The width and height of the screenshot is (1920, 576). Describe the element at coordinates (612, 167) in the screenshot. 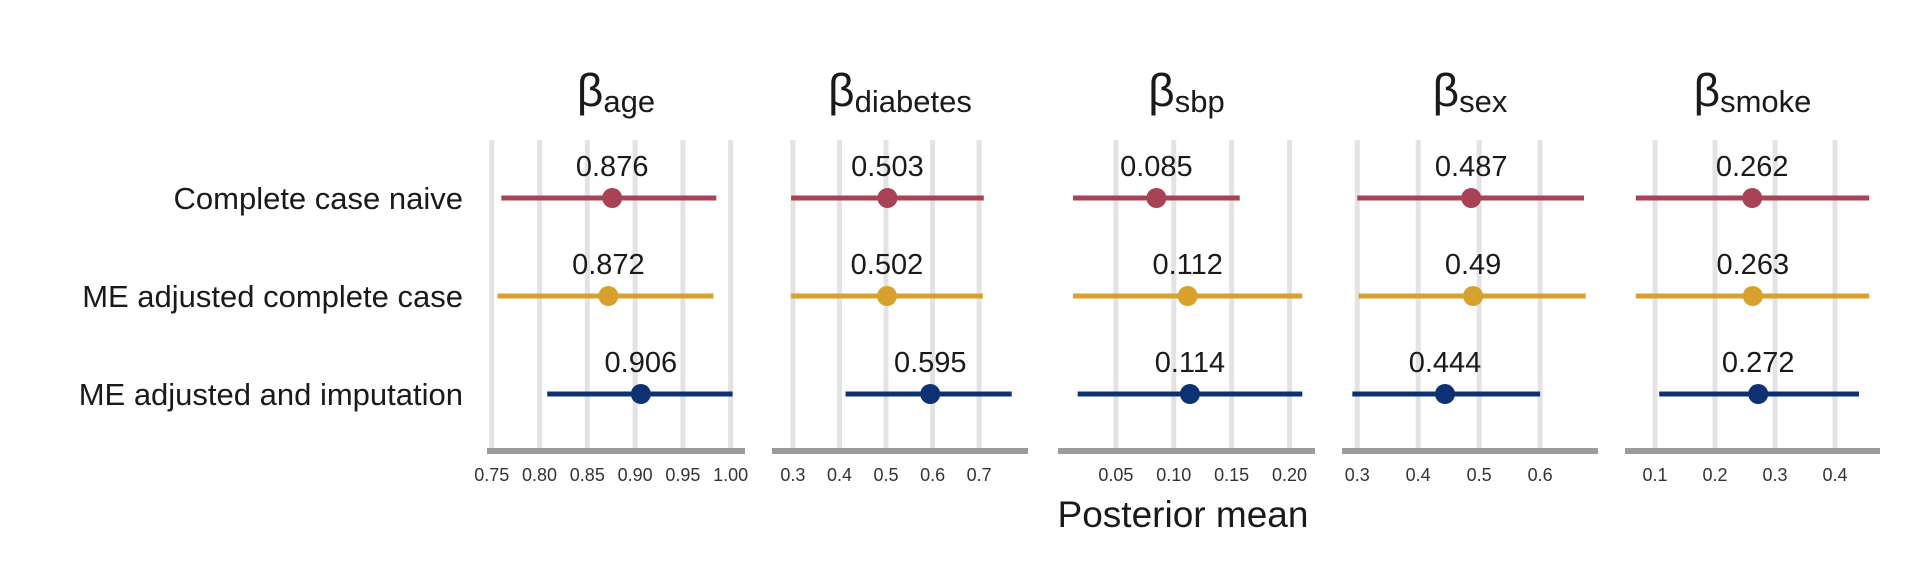

I see `value-label: 0.876` at that location.